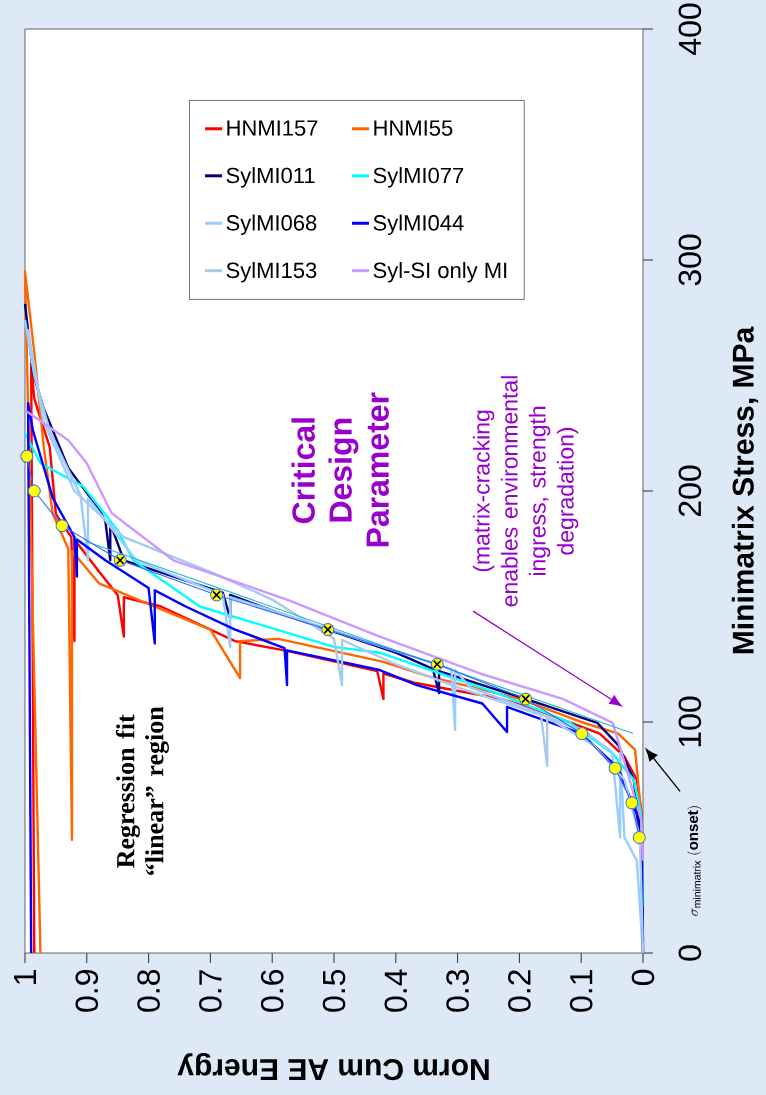 The image size is (766, 1095). Describe the element at coordinates (690, 953) in the screenshot. I see `y-tick-label: 0` at that location.